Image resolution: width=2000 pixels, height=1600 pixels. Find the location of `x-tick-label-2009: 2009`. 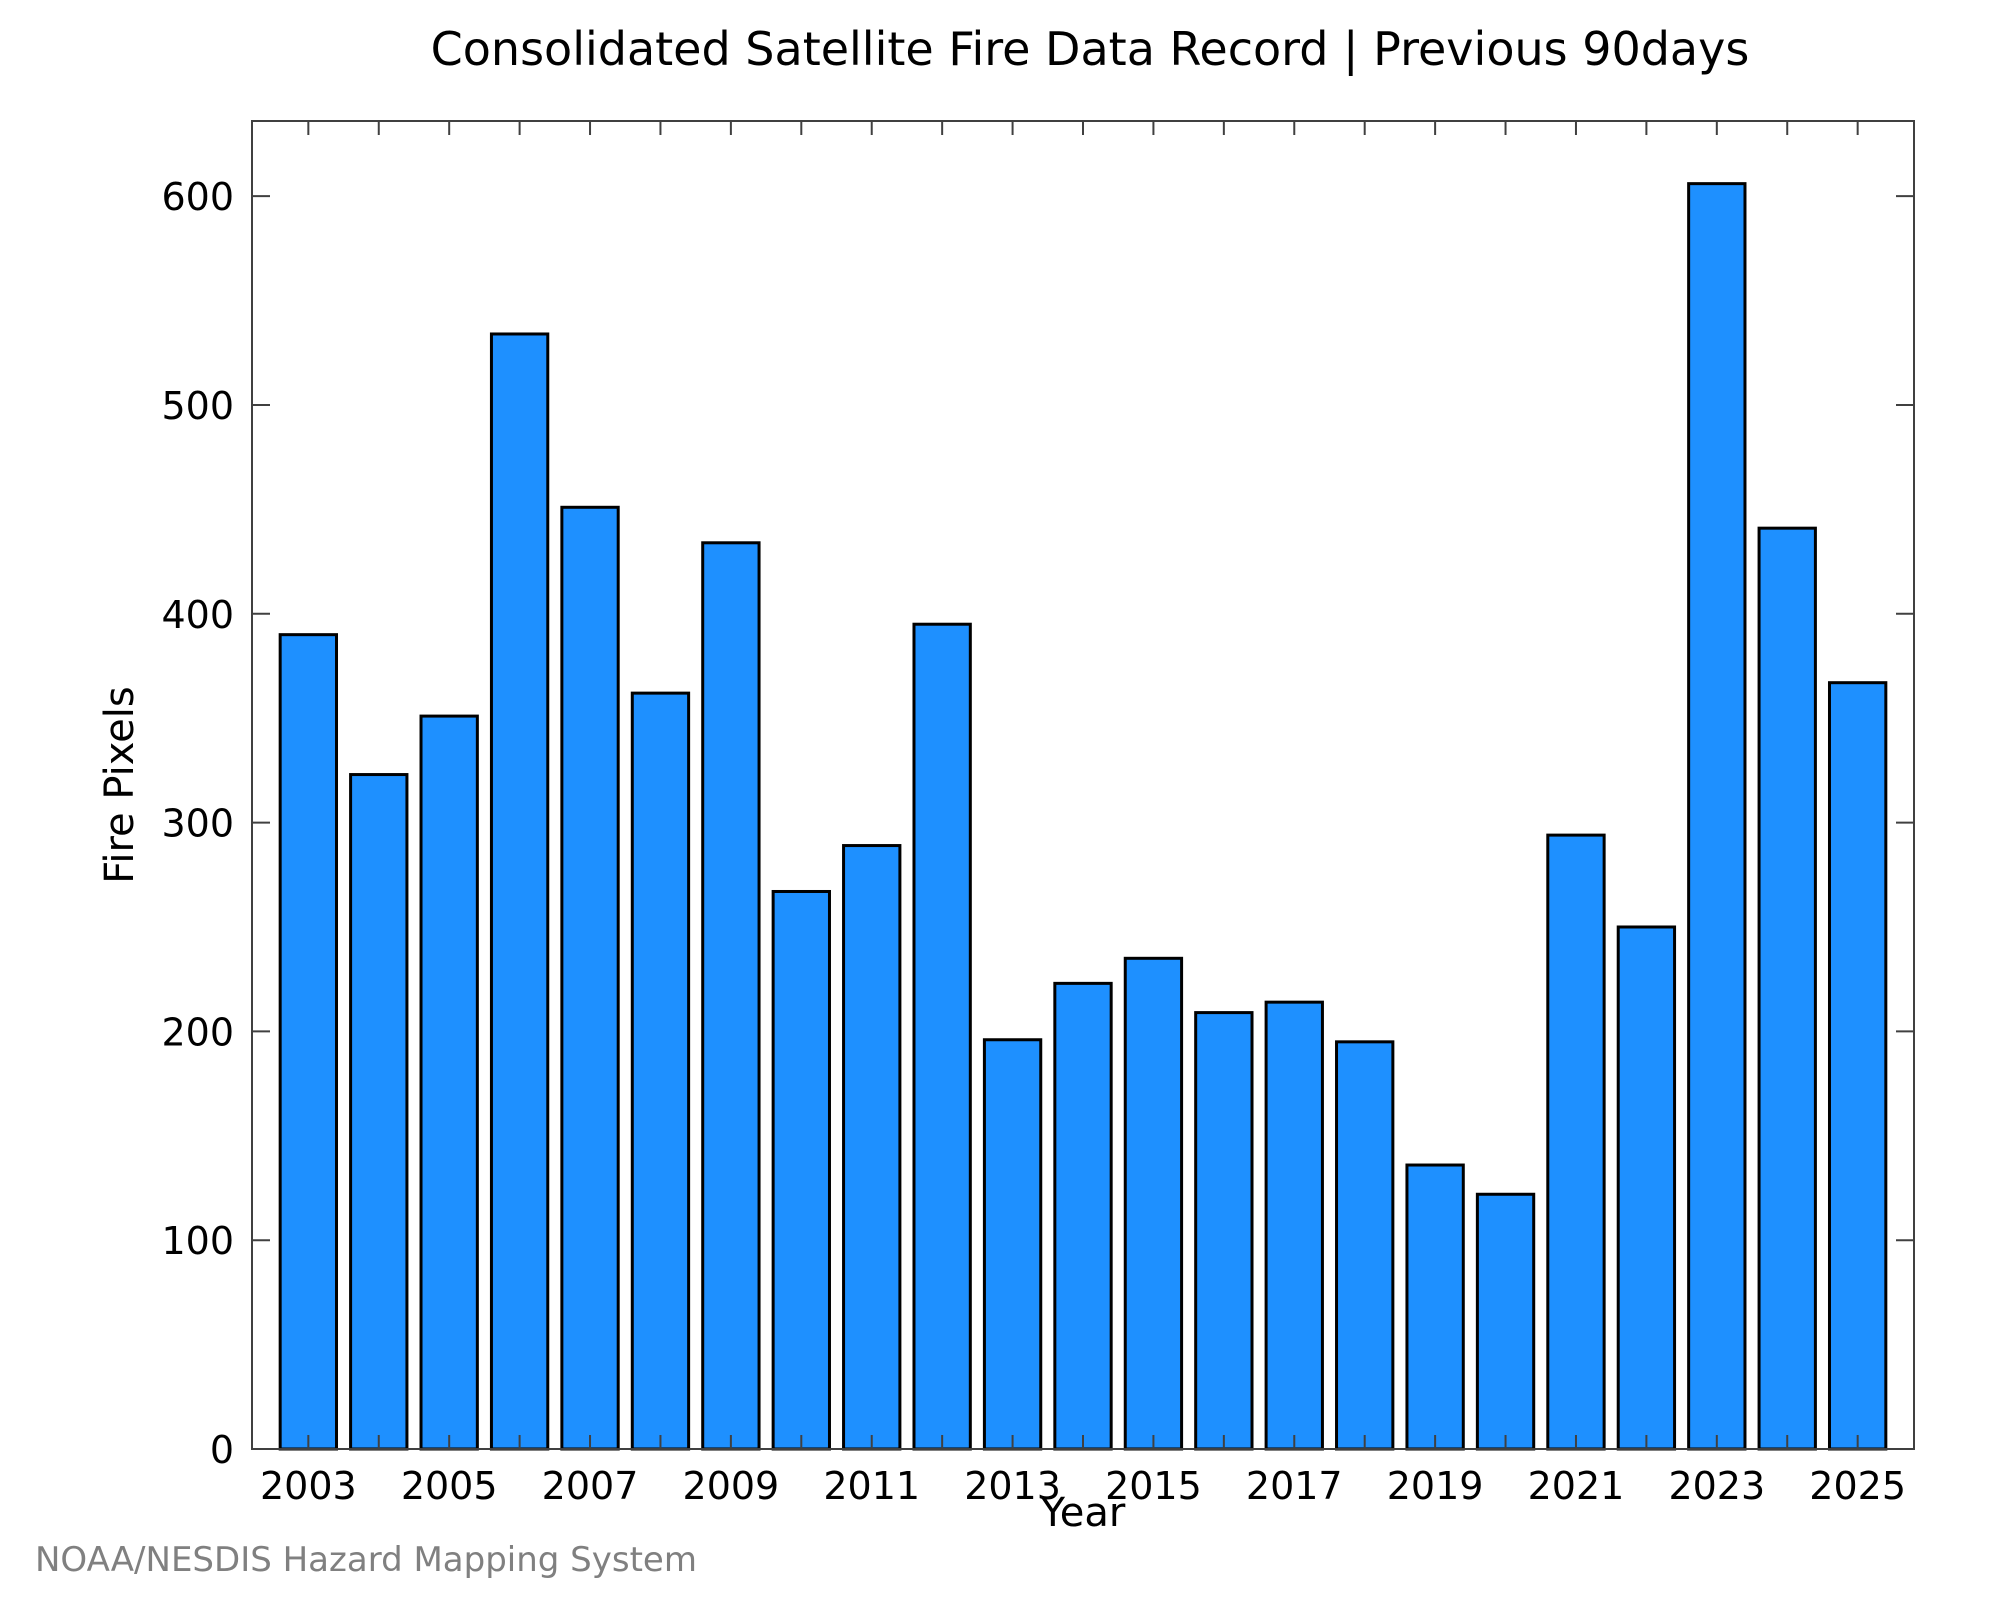

x-tick-label-2009: 2009 is located at coordinates (731, 1486).